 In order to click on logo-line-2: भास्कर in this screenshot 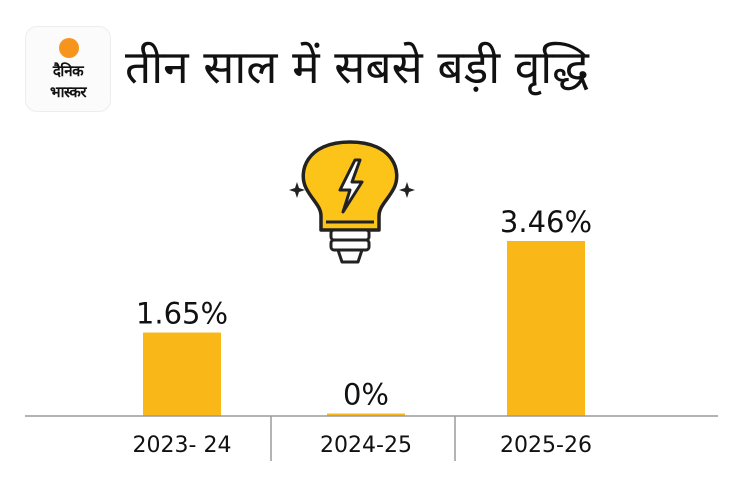, I will do `click(68, 92)`.